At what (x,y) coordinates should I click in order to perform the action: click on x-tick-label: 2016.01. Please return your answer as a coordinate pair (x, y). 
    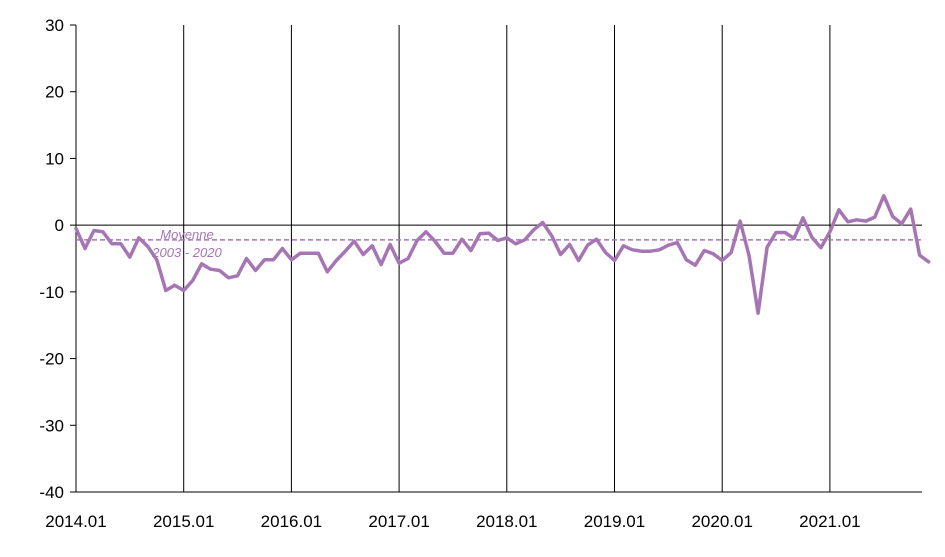
    Looking at the image, I should click on (291, 521).